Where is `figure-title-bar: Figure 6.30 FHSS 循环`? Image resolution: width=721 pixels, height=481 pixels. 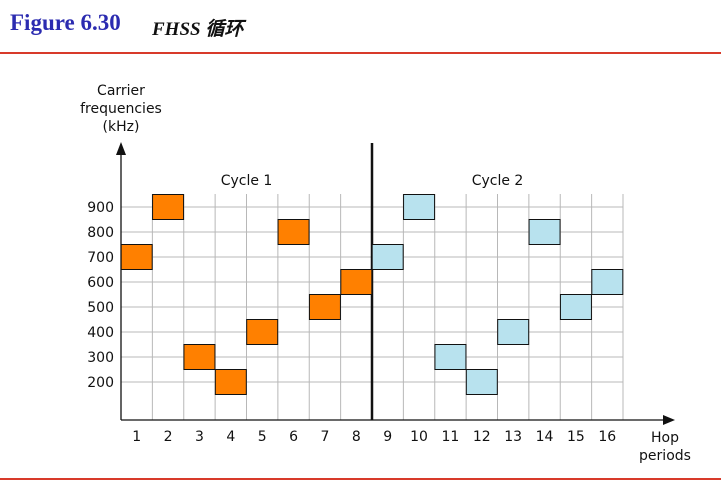 figure-title-bar: Figure 6.30 FHSS 循环 is located at coordinates (360, 26).